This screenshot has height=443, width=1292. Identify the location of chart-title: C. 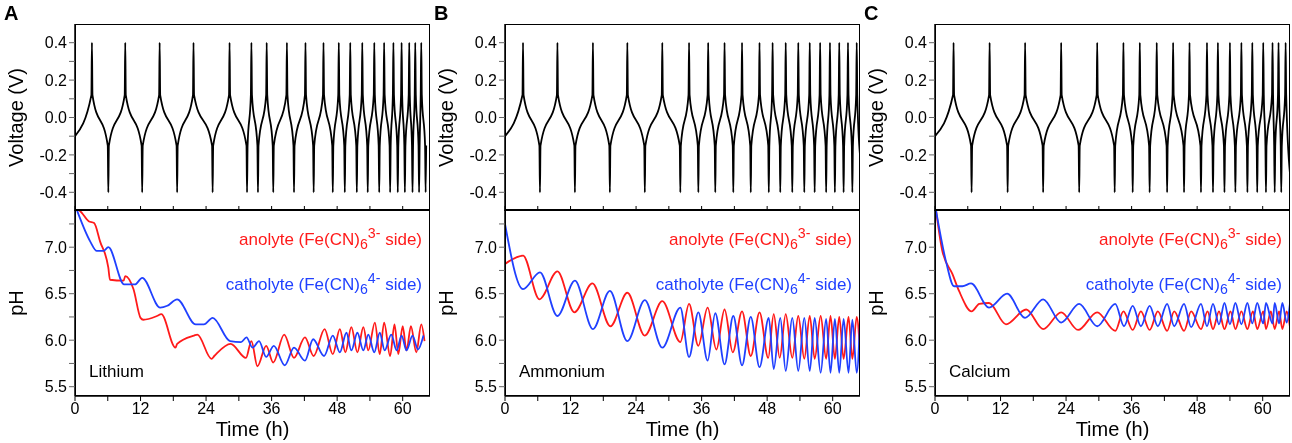
(871, 13).